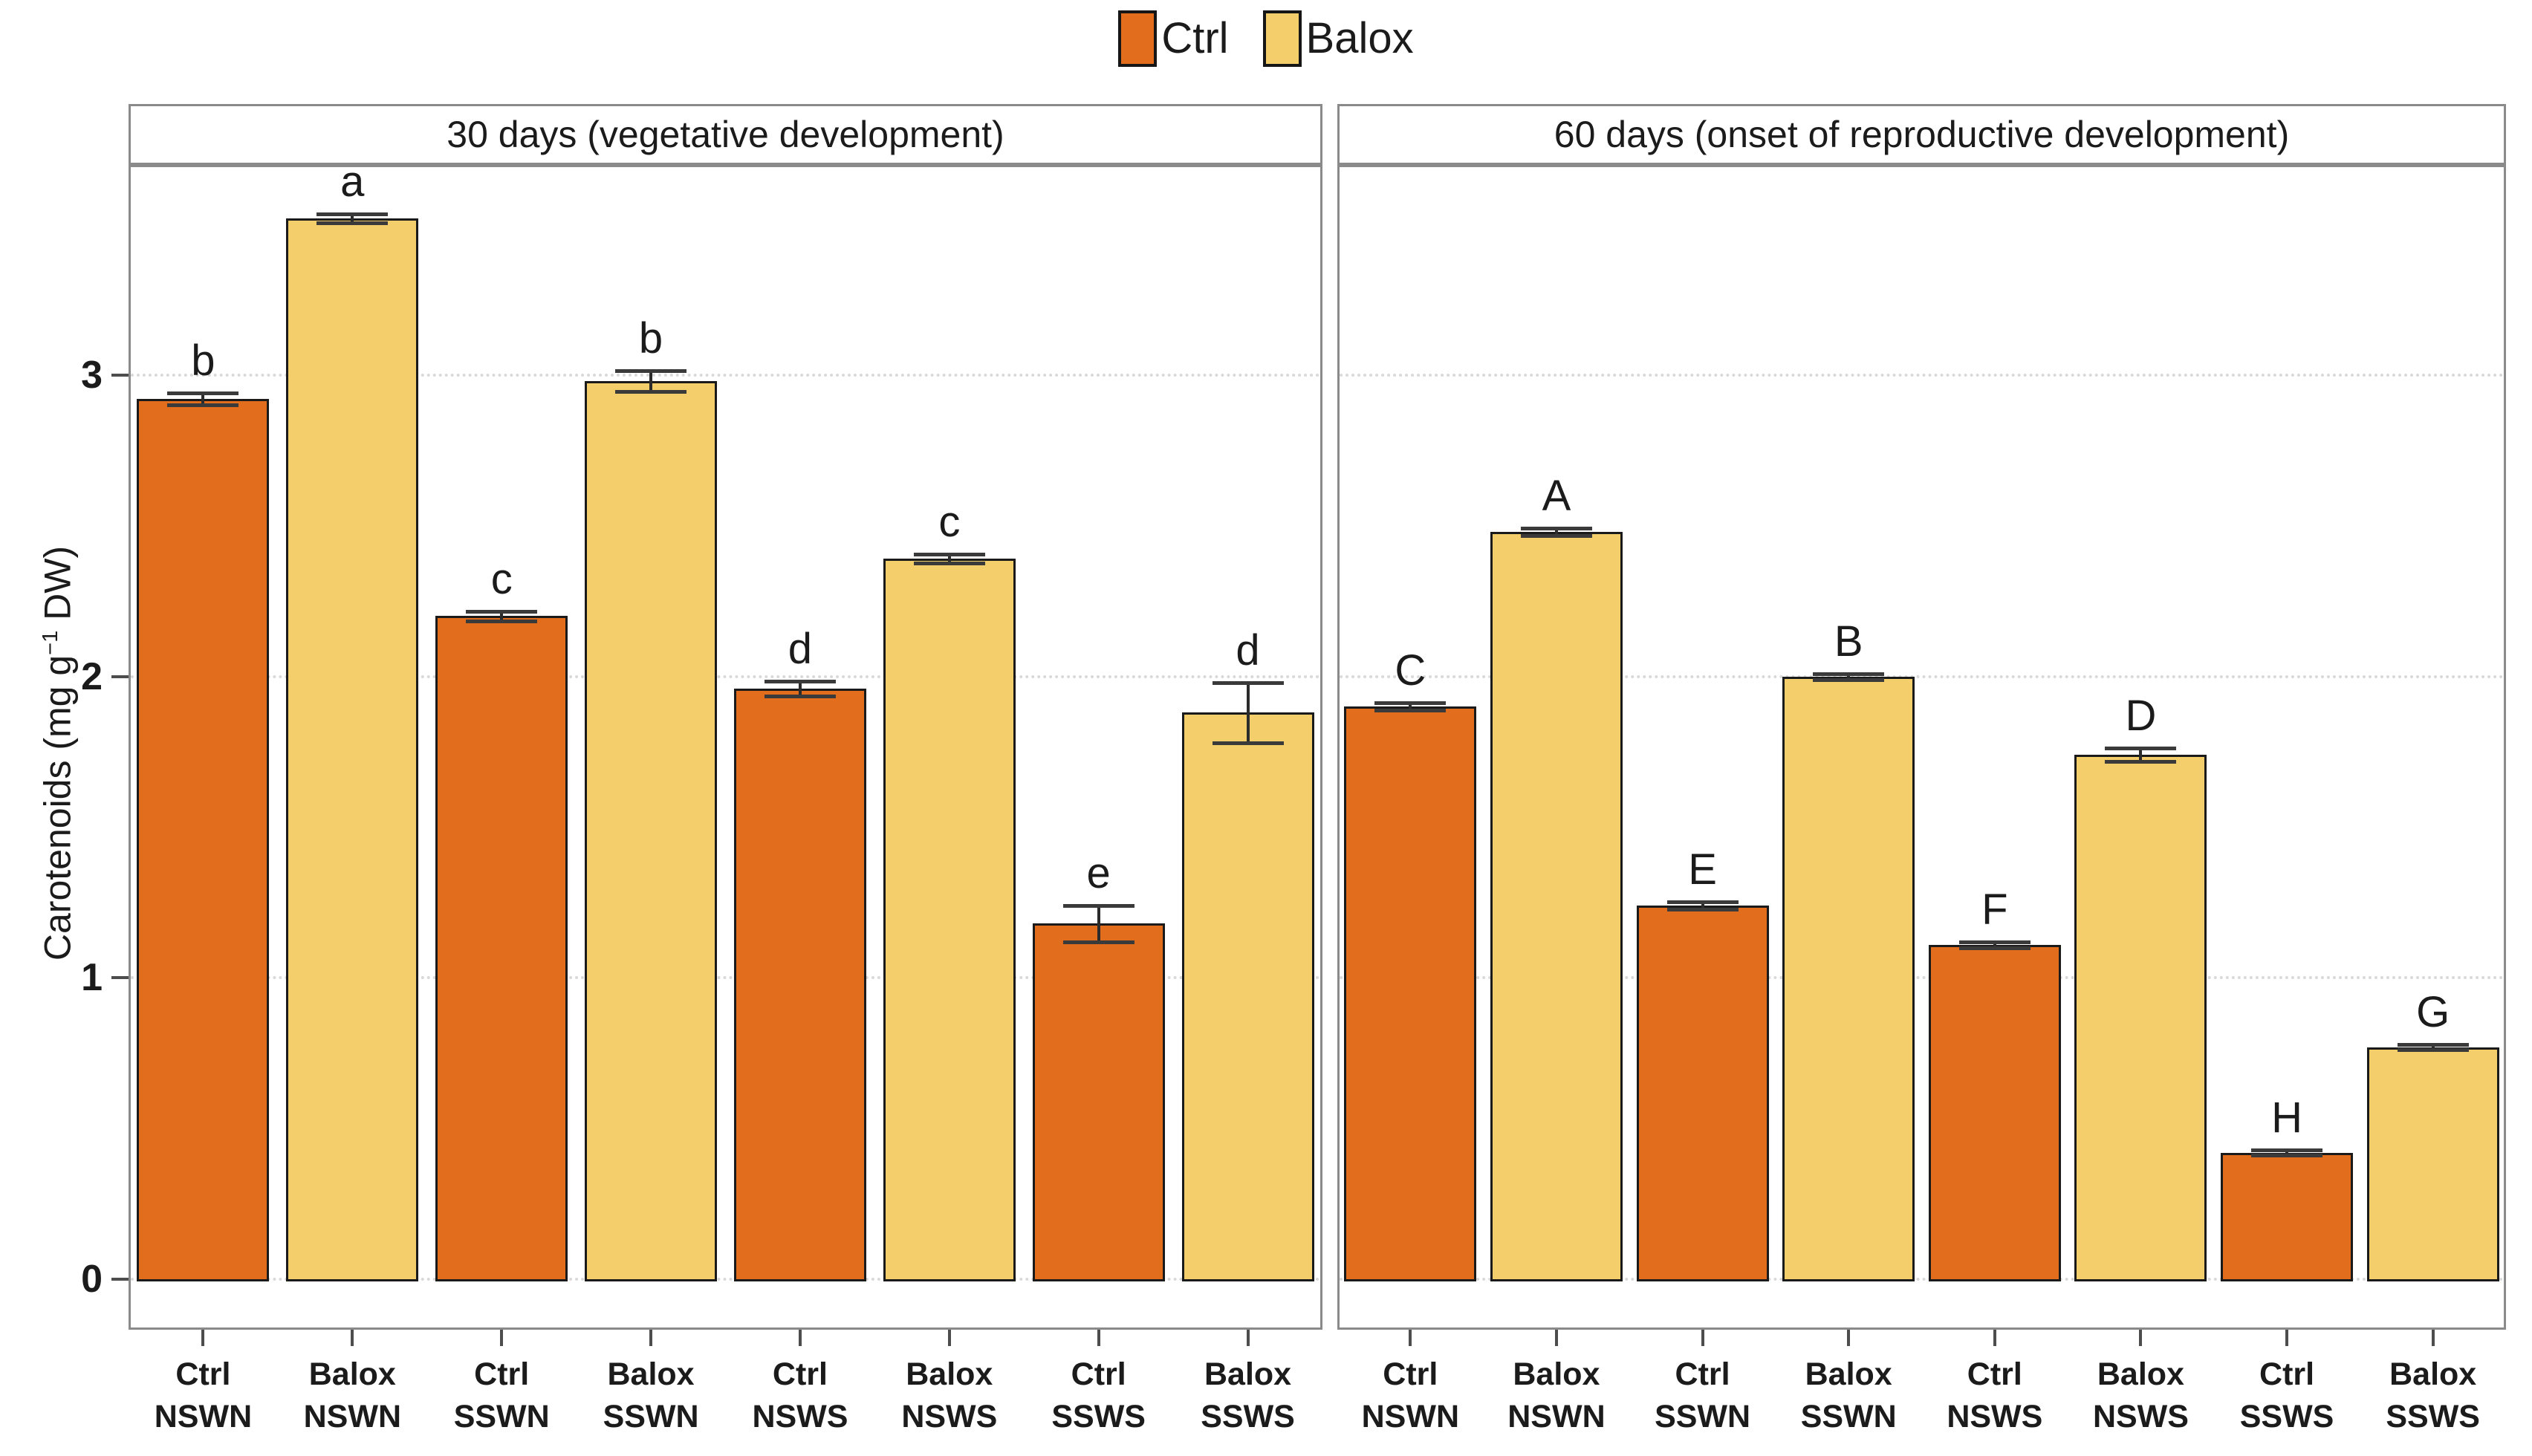 This screenshot has width=2532, height=1456. Describe the element at coordinates (57, 588) in the screenshot. I see `y-axis-title-suffix: DW)` at that location.